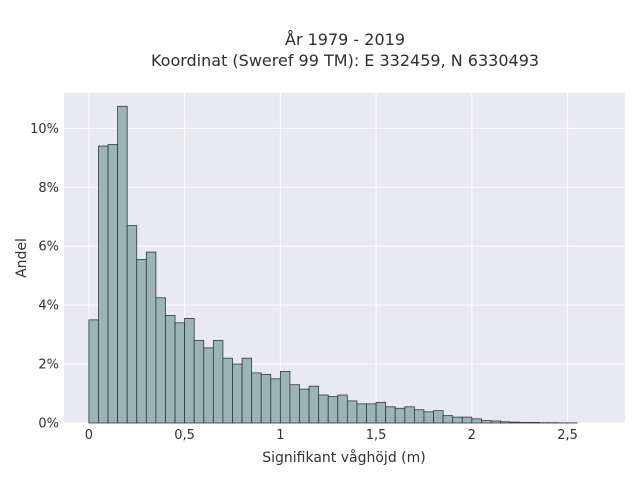 Image resolution: width=640 pixels, height=480 pixels. What do you see at coordinates (89, 435) in the screenshot?
I see `x-tick-label-0: 0` at bounding box center [89, 435].